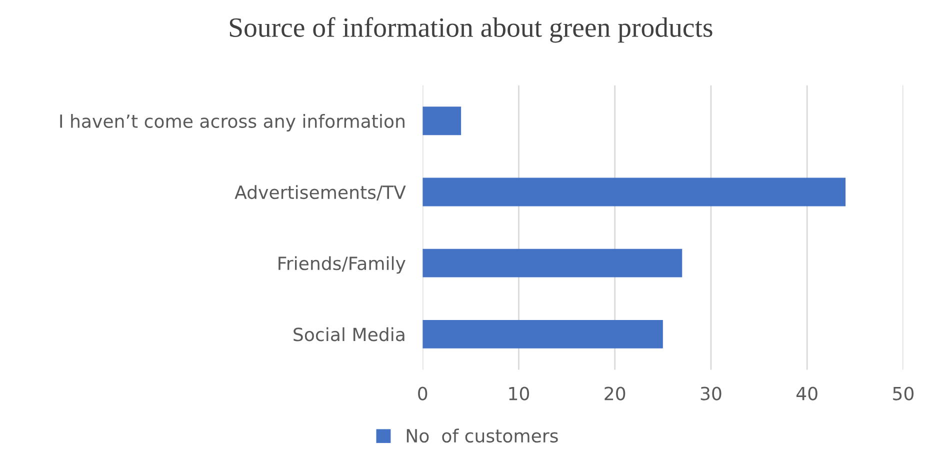 The height and width of the screenshot is (474, 935). Describe the element at coordinates (519, 393) in the screenshot. I see `x-tick-label: 10` at that location.